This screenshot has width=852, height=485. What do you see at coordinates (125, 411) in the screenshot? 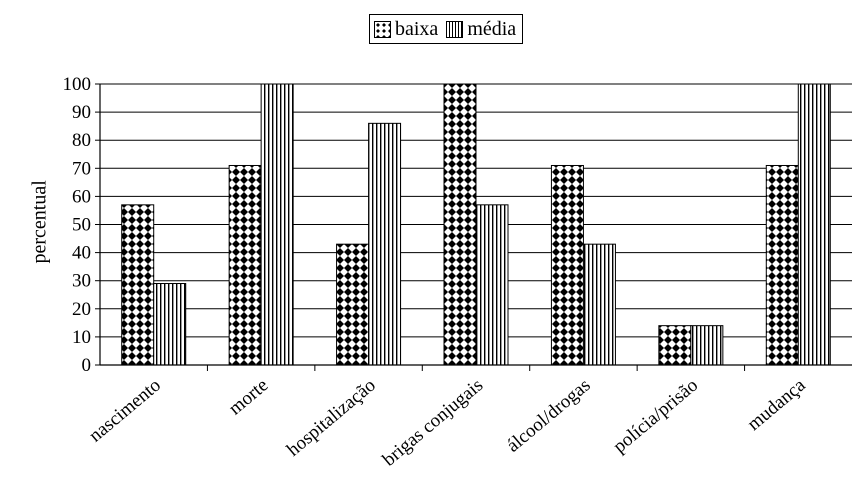
I see `x-tick-label: nascimento` at bounding box center [125, 411].